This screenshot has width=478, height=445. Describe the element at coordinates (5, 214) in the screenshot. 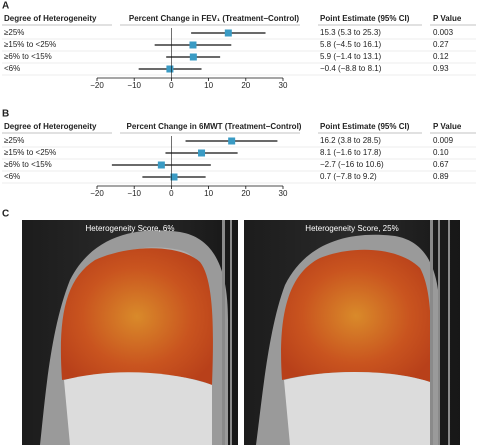

I see `panel-label: C` at that location.